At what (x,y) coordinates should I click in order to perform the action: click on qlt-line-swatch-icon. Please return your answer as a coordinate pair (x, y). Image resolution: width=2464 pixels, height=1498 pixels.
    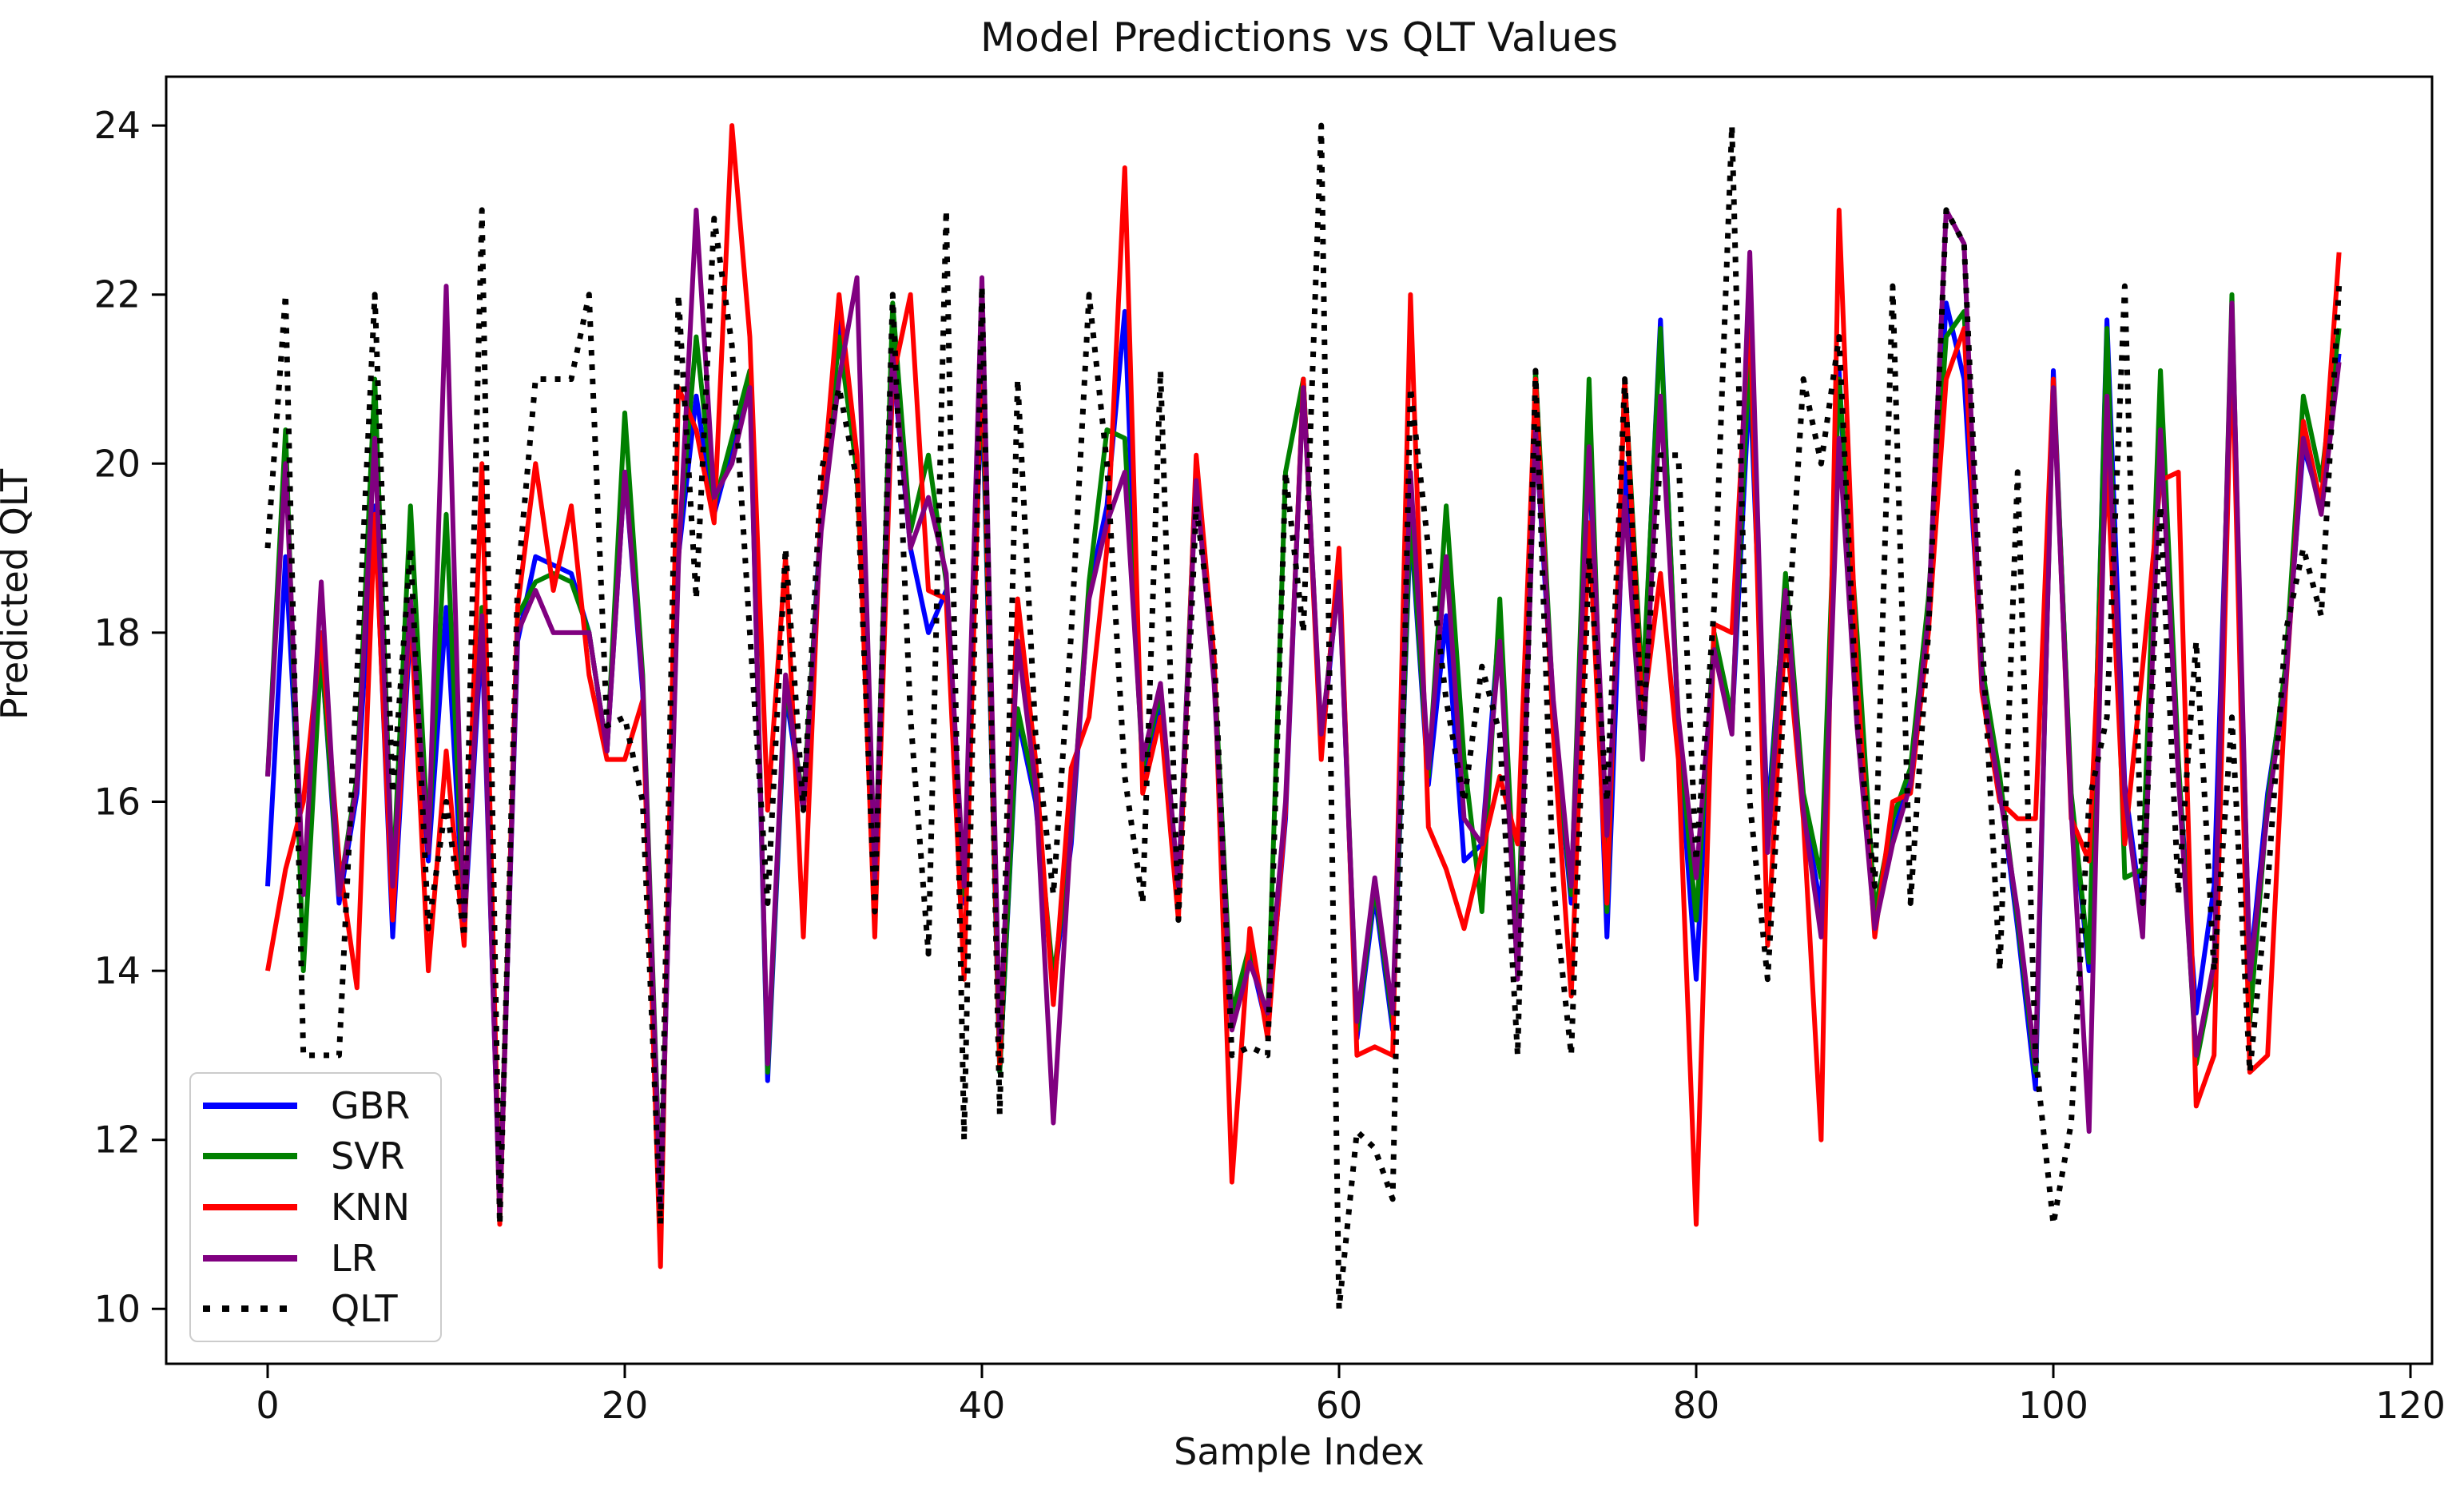
    Looking at the image, I should click on (250, 1309).